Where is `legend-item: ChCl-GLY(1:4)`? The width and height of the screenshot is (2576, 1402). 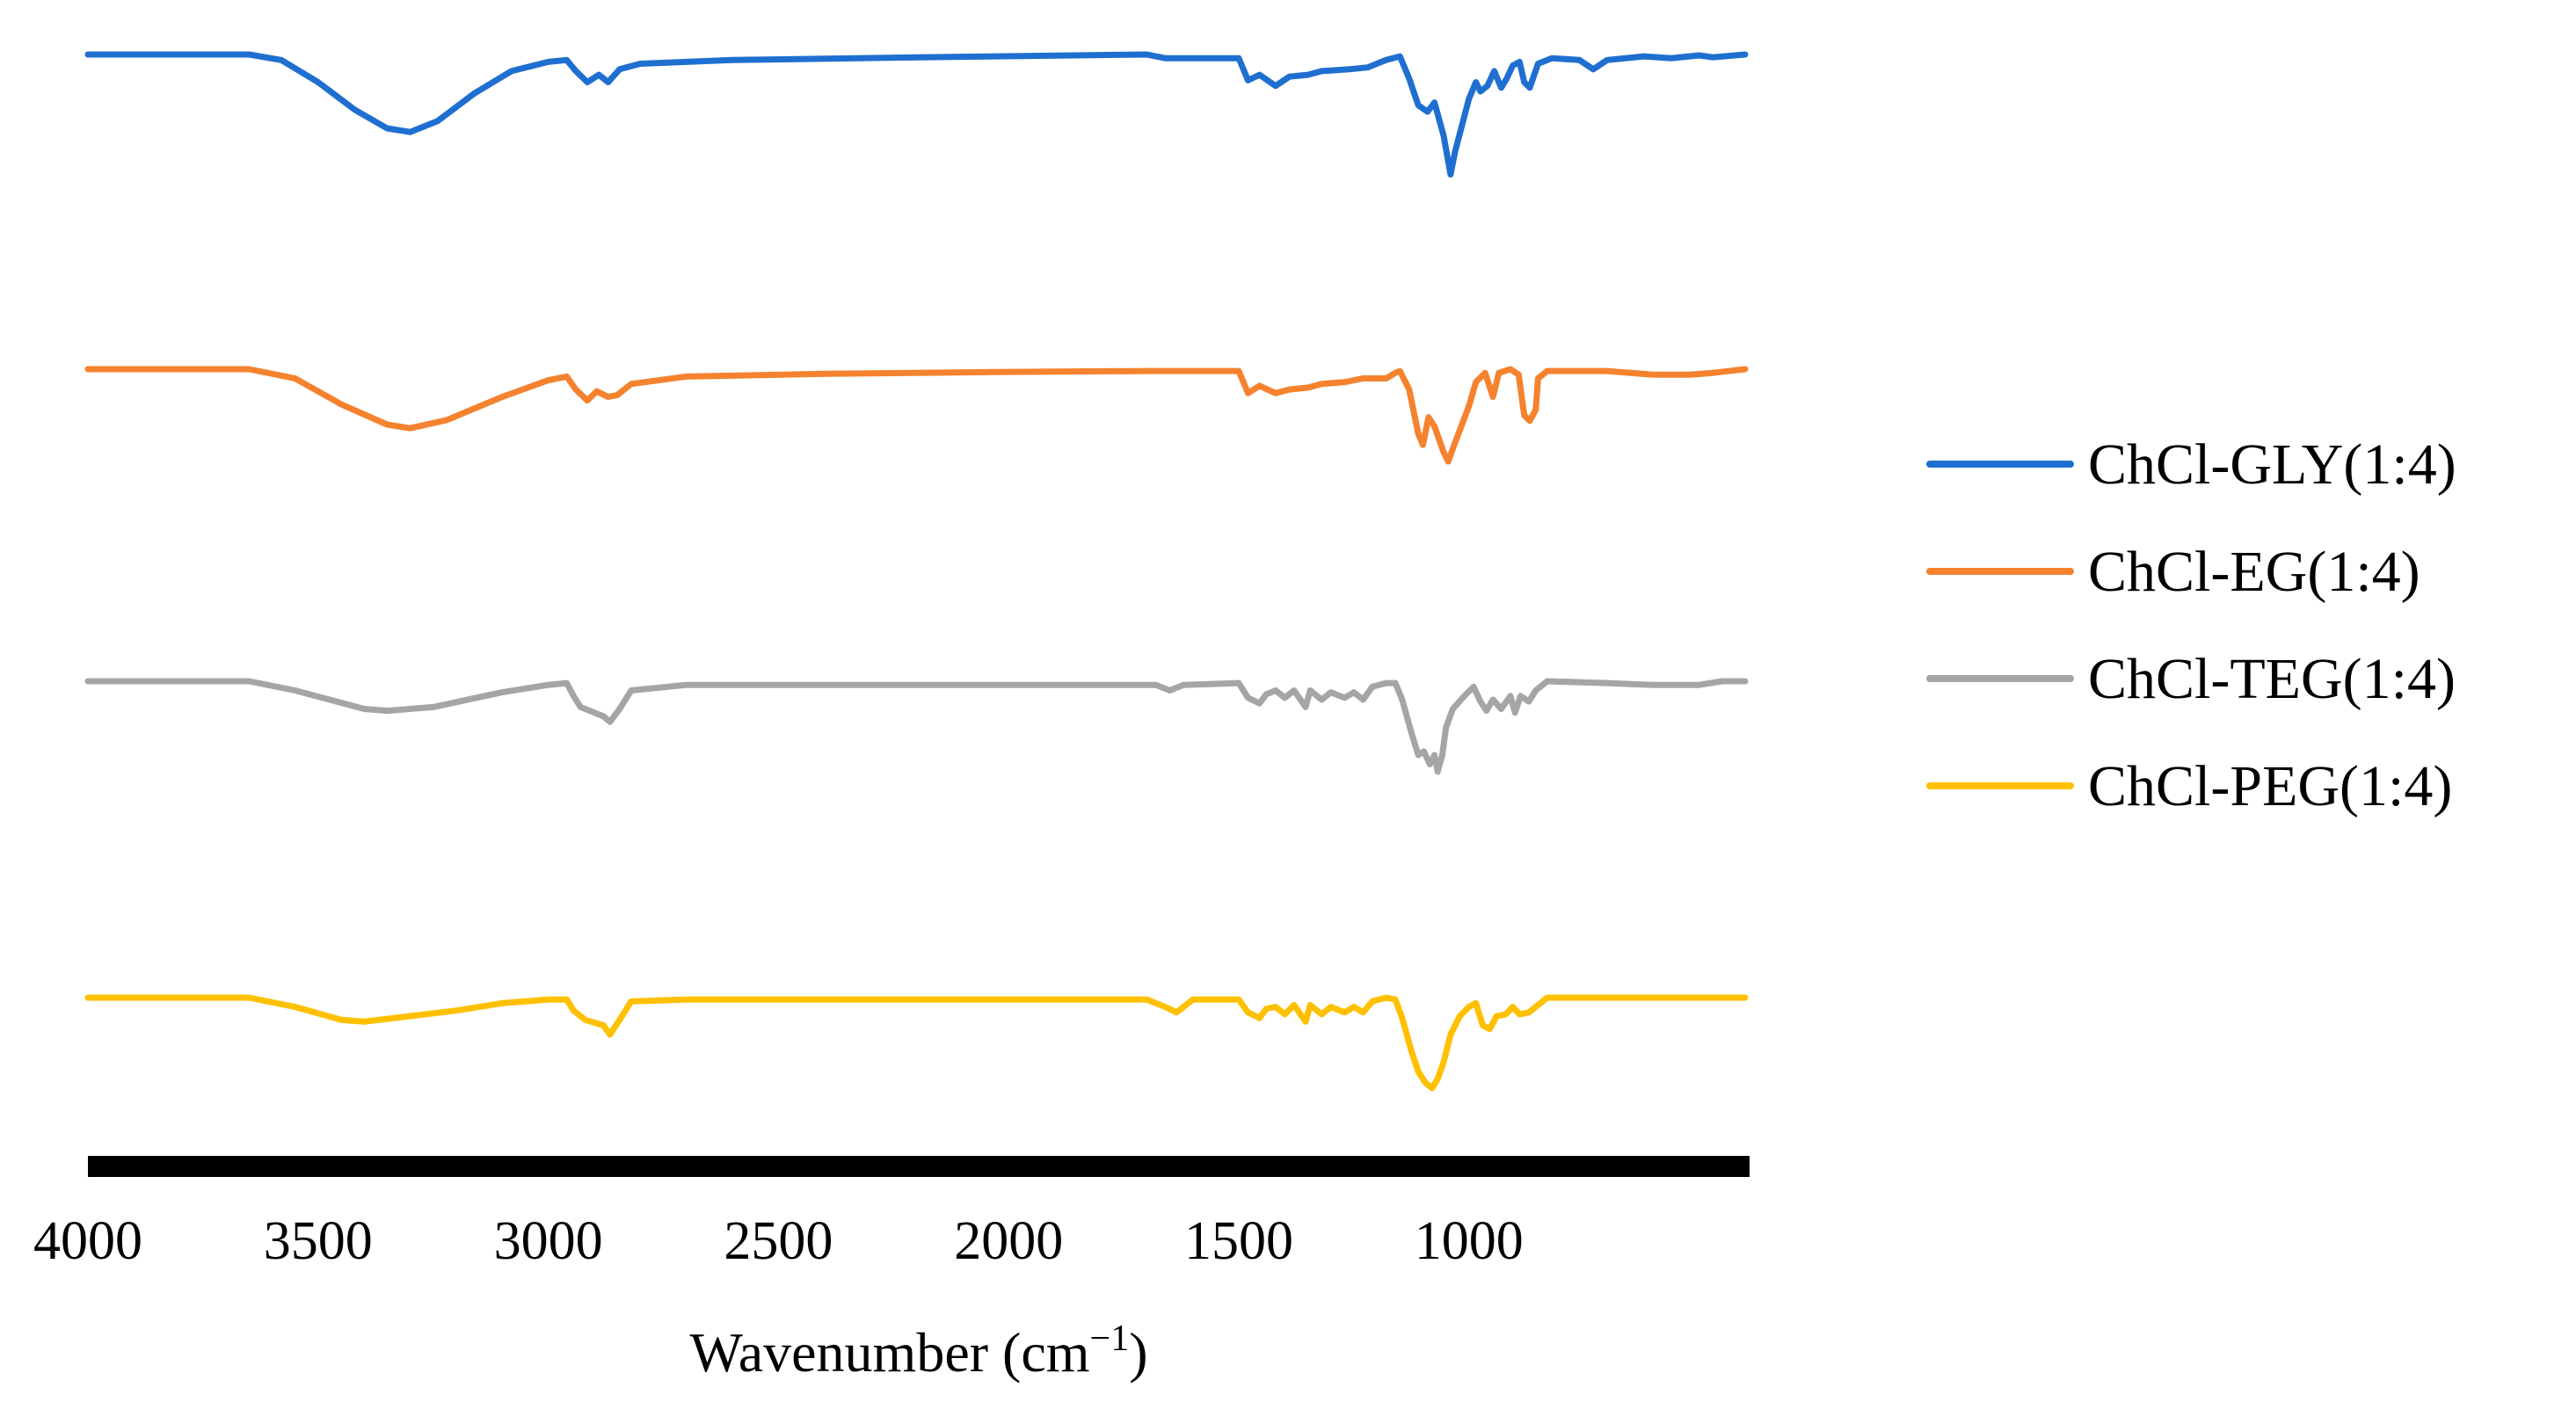
legend-item: ChCl-GLY(1:4) is located at coordinates (2191, 465).